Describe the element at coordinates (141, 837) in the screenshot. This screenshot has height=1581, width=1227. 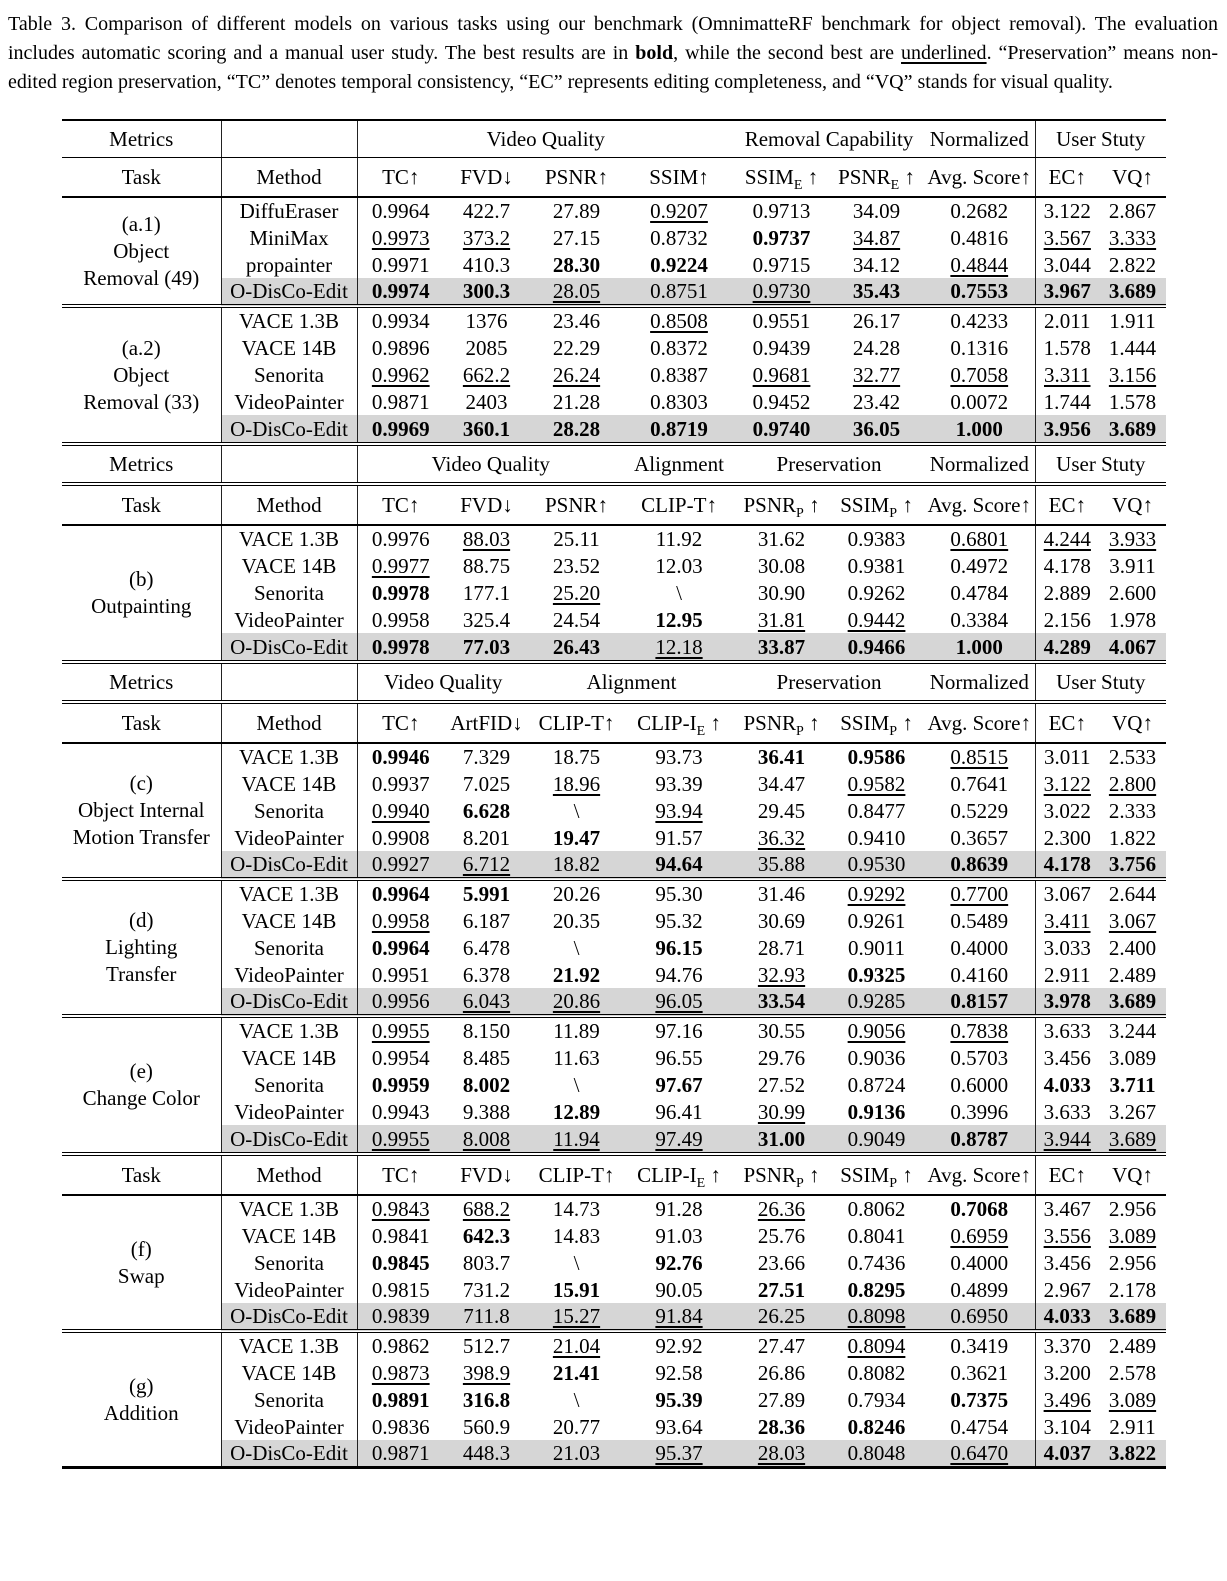
I see `task-label-line: Motion Transfer` at that location.